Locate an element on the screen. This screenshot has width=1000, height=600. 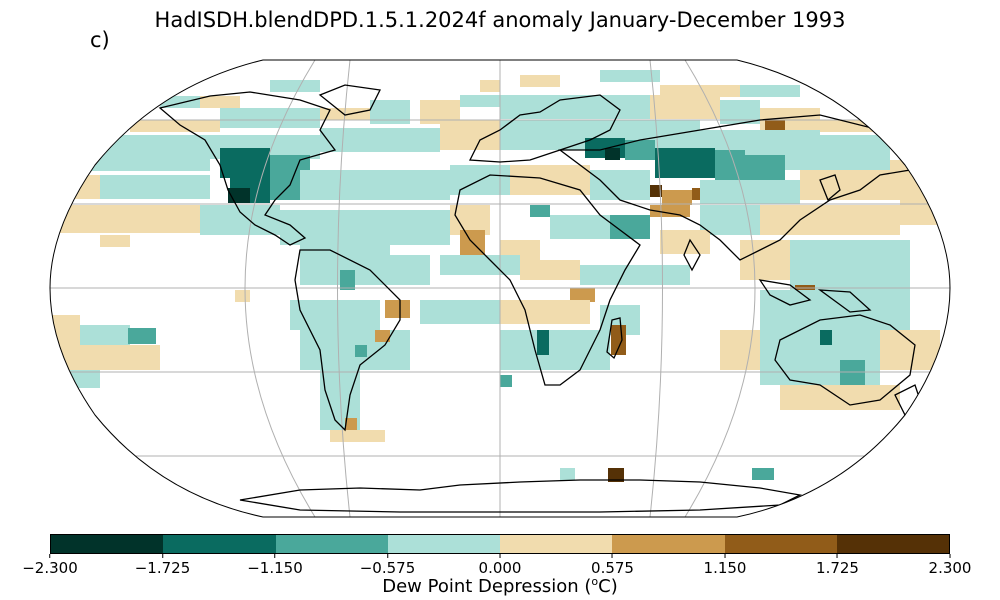
colorbar-tick-label: 1.150 is located at coordinates (725, 568).